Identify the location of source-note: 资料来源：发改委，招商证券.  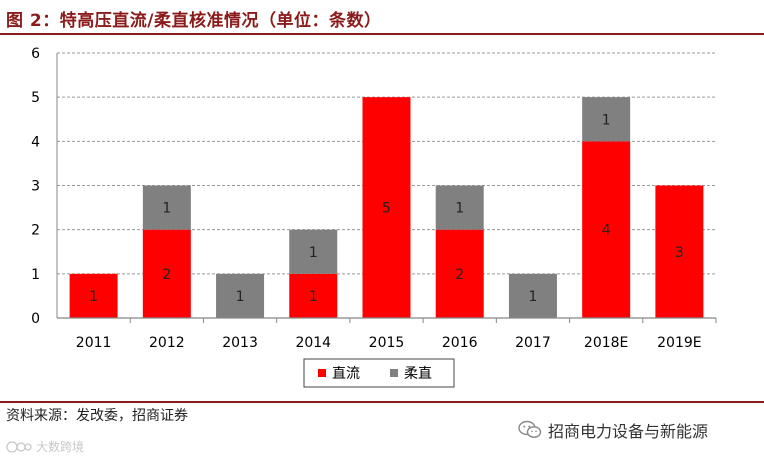
(97, 416).